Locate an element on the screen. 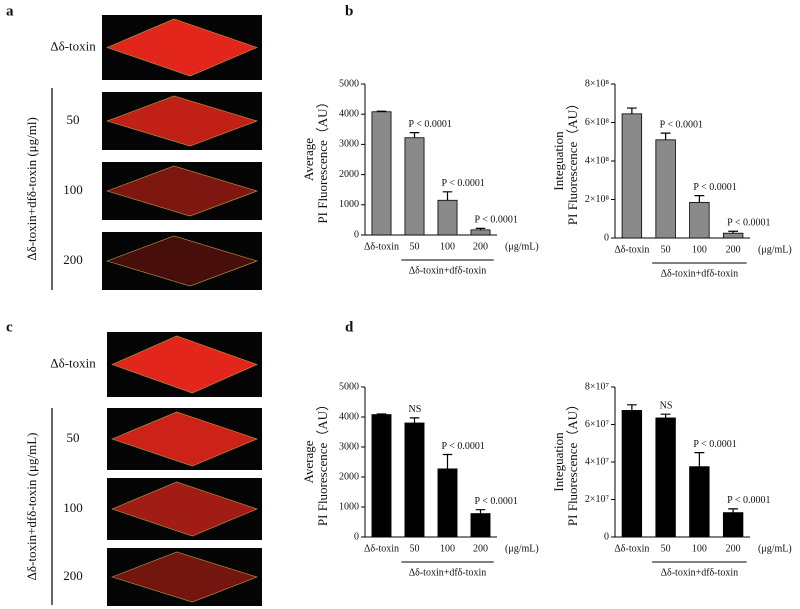  y-tick-label: 8×10⁸ is located at coordinates (597, 83).